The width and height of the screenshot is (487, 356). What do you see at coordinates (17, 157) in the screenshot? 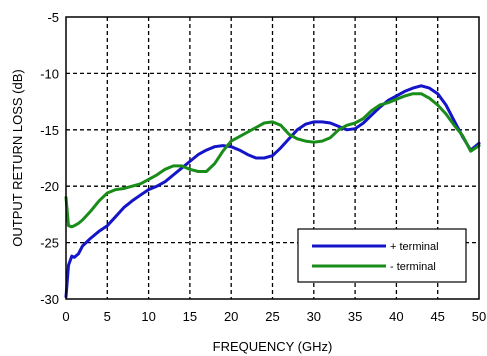
I see `y-axis-title: OUTPUT RETURN LOSS (dB)` at bounding box center [17, 157].